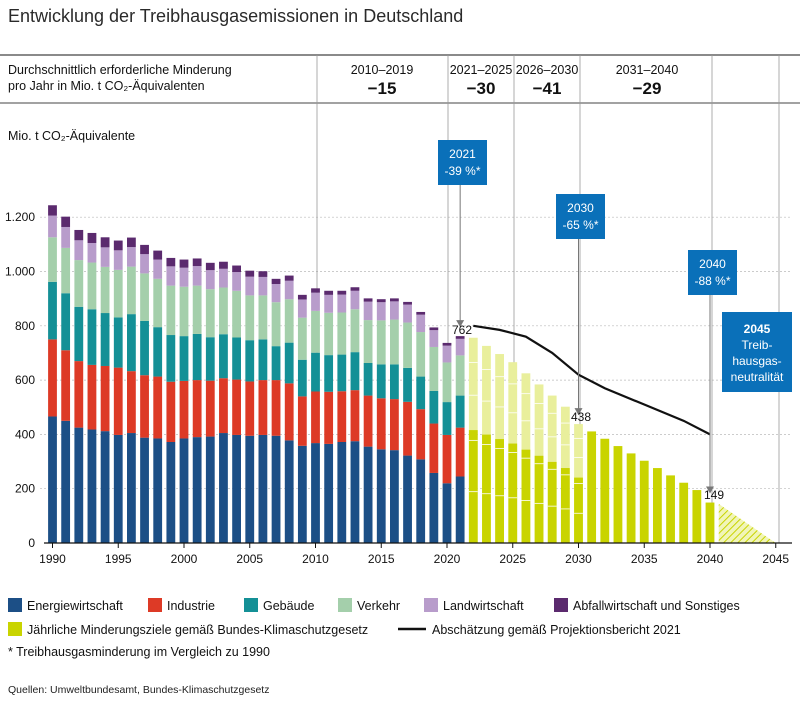 The image size is (800, 703). What do you see at coordinates (462, 162) in the screenshot?
I see `callout-box` at bounding box center [462, 162].